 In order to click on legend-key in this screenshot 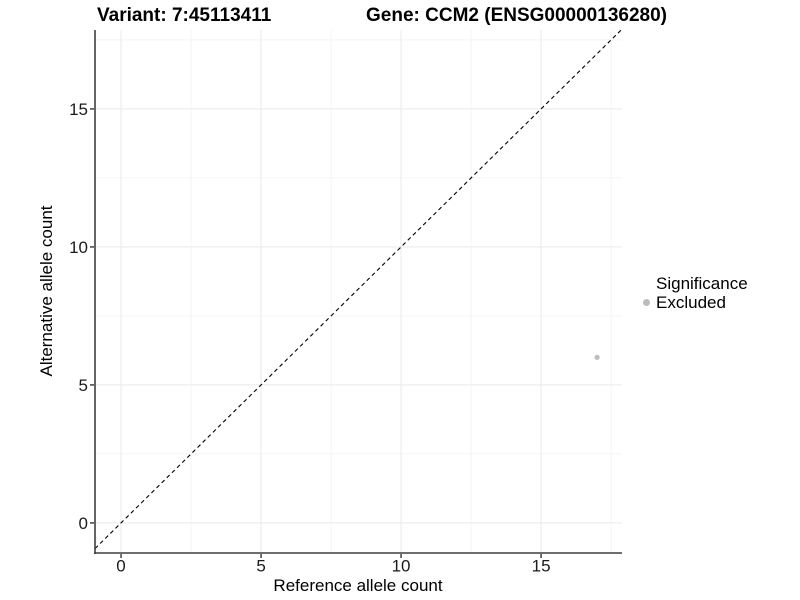, I will do `click(646, 302)`.